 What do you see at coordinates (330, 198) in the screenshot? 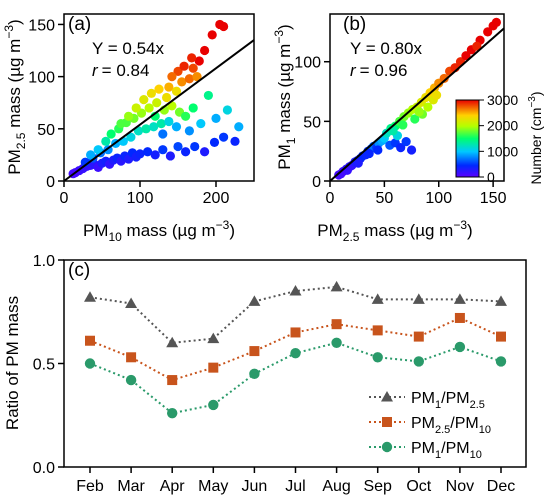
I see `panel-b-xtick-label: 0` at bounding box center [330, 198].